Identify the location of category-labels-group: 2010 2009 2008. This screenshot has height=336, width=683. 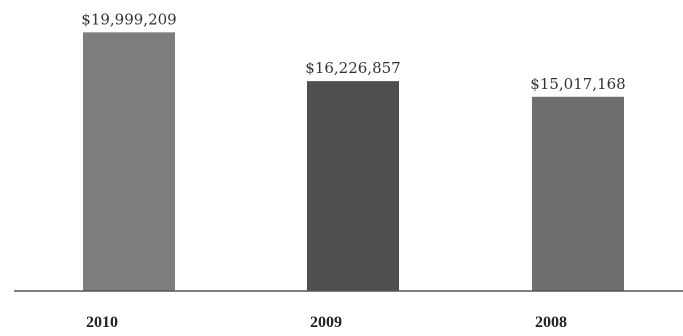
(326, 322).